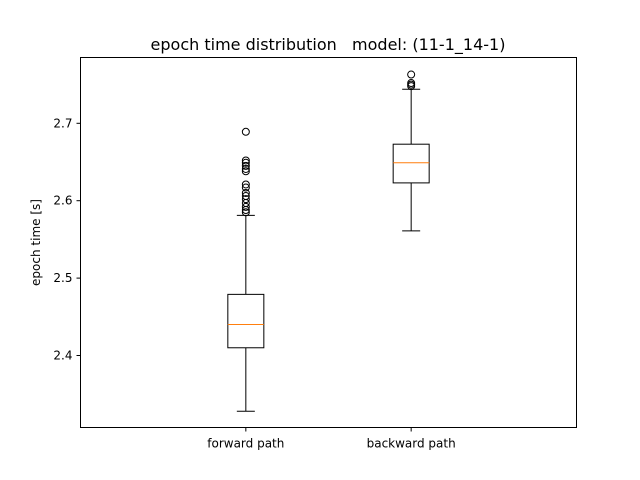 The image size is (640, 480). I want to click on y-axis-label: epoch time [s], so click(36, 242).